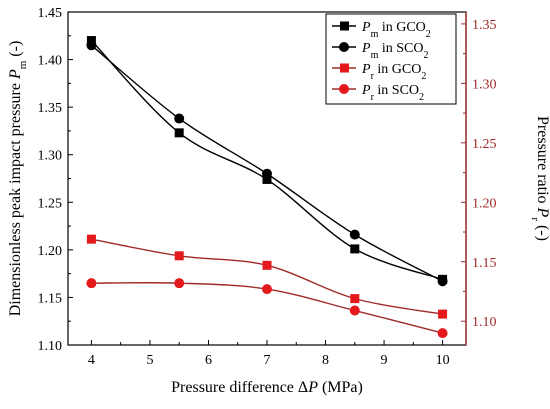 The height and width of the screenshot is (409, 550). What do you see at coordinates (50, 156) in the screenshot?
I see `y-left-tick-label: 1.30` at bounding box center [50, 156].